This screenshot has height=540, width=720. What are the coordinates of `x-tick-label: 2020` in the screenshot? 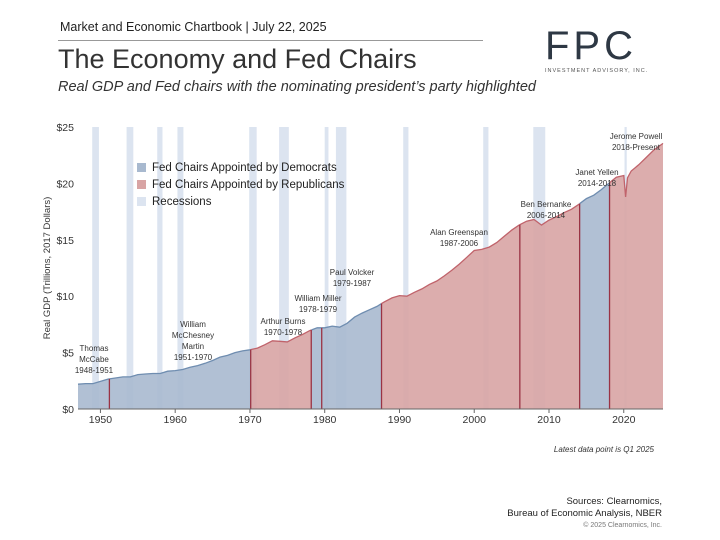 It's located at (624, 420).